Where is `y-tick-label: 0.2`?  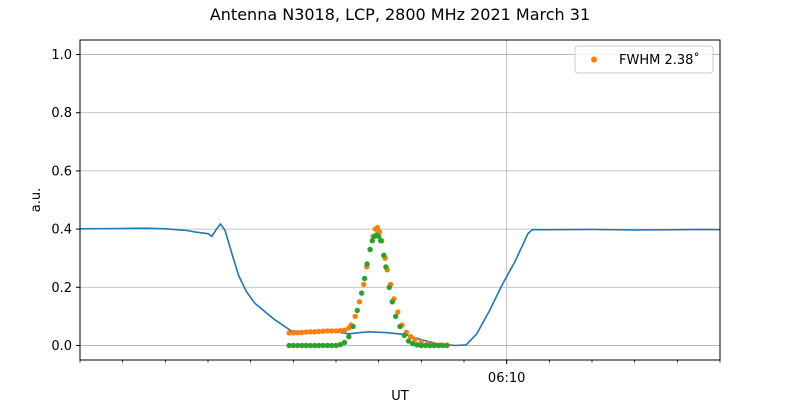
y-tick-label: 0.2 is located at coordinates (61, 288).